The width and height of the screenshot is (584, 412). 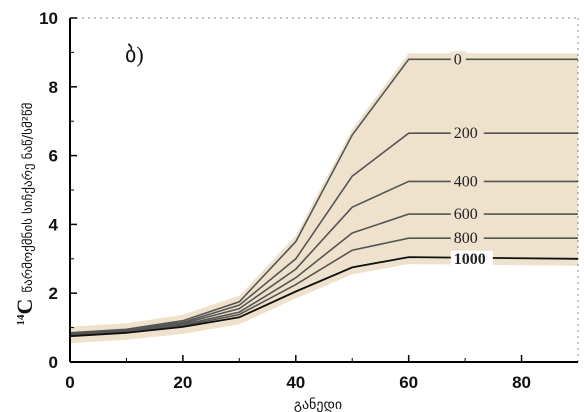 I want to click on y-tick-label-6: 6, so click(x=53, y=156).